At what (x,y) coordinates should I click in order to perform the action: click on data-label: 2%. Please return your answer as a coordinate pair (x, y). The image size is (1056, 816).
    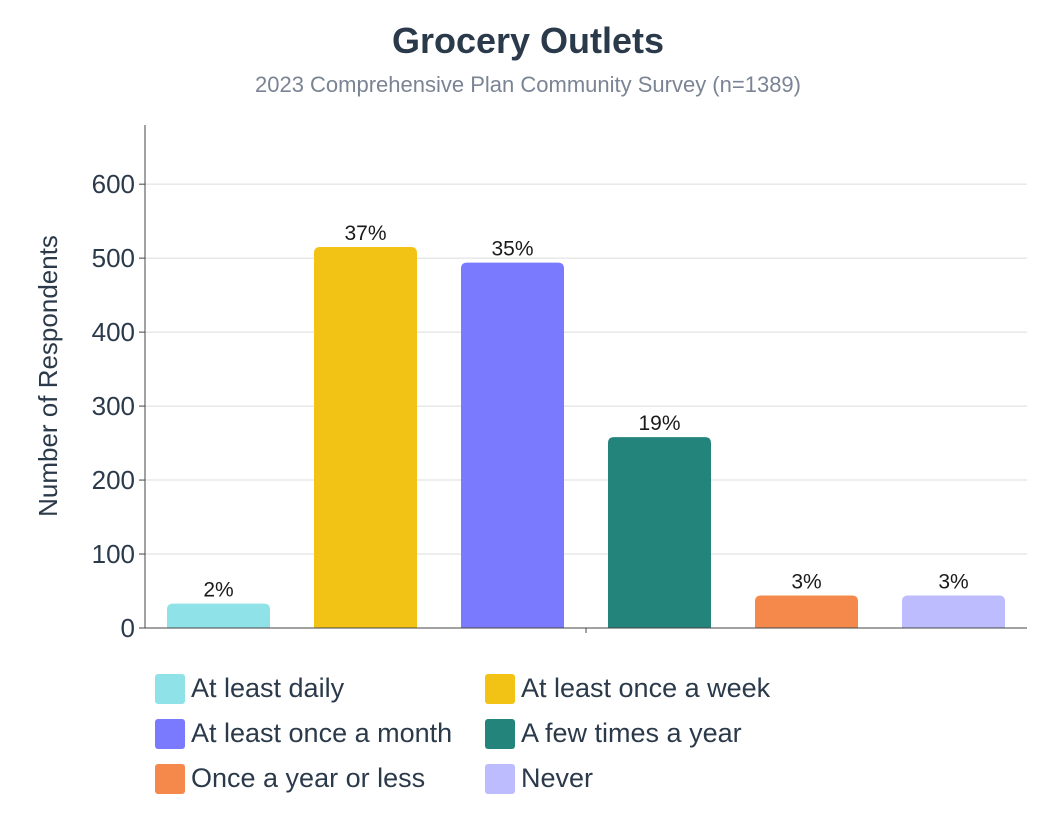
    Looking at the image, I should click on (218, 590).